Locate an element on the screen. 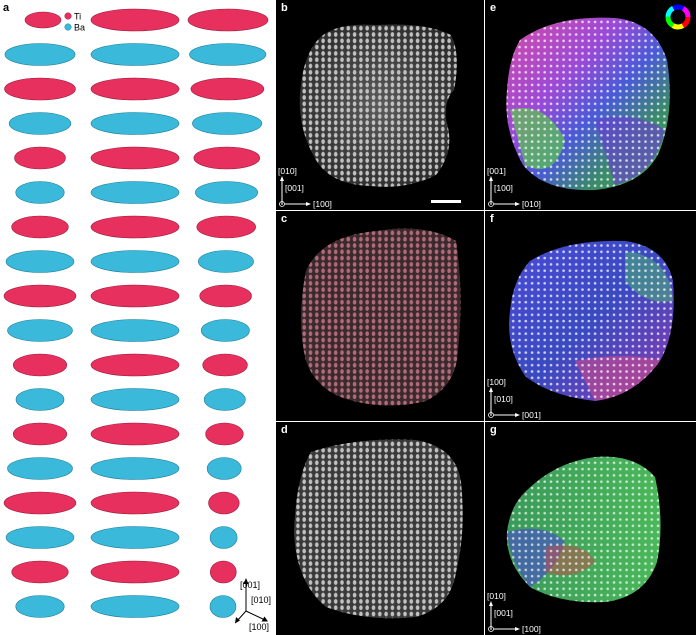 The image size is (696, 635). panel-e: e [001] [100] [010] is located at coordinates (590, 105).